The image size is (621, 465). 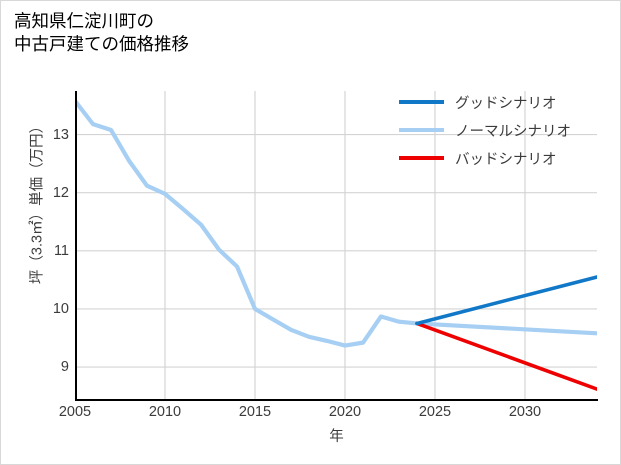 What do you see at coordinates (345, 412) in the screenshot?
I see `x-tick-label: 2020` at bounding box center [345, 412].